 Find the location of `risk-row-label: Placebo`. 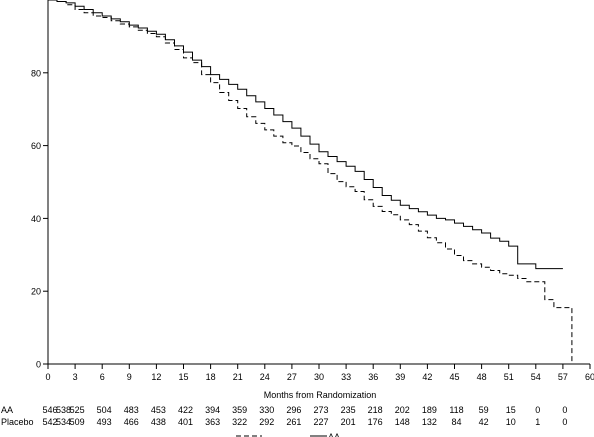

risk-row-label: Placebo is located at coordinates (17, 422).